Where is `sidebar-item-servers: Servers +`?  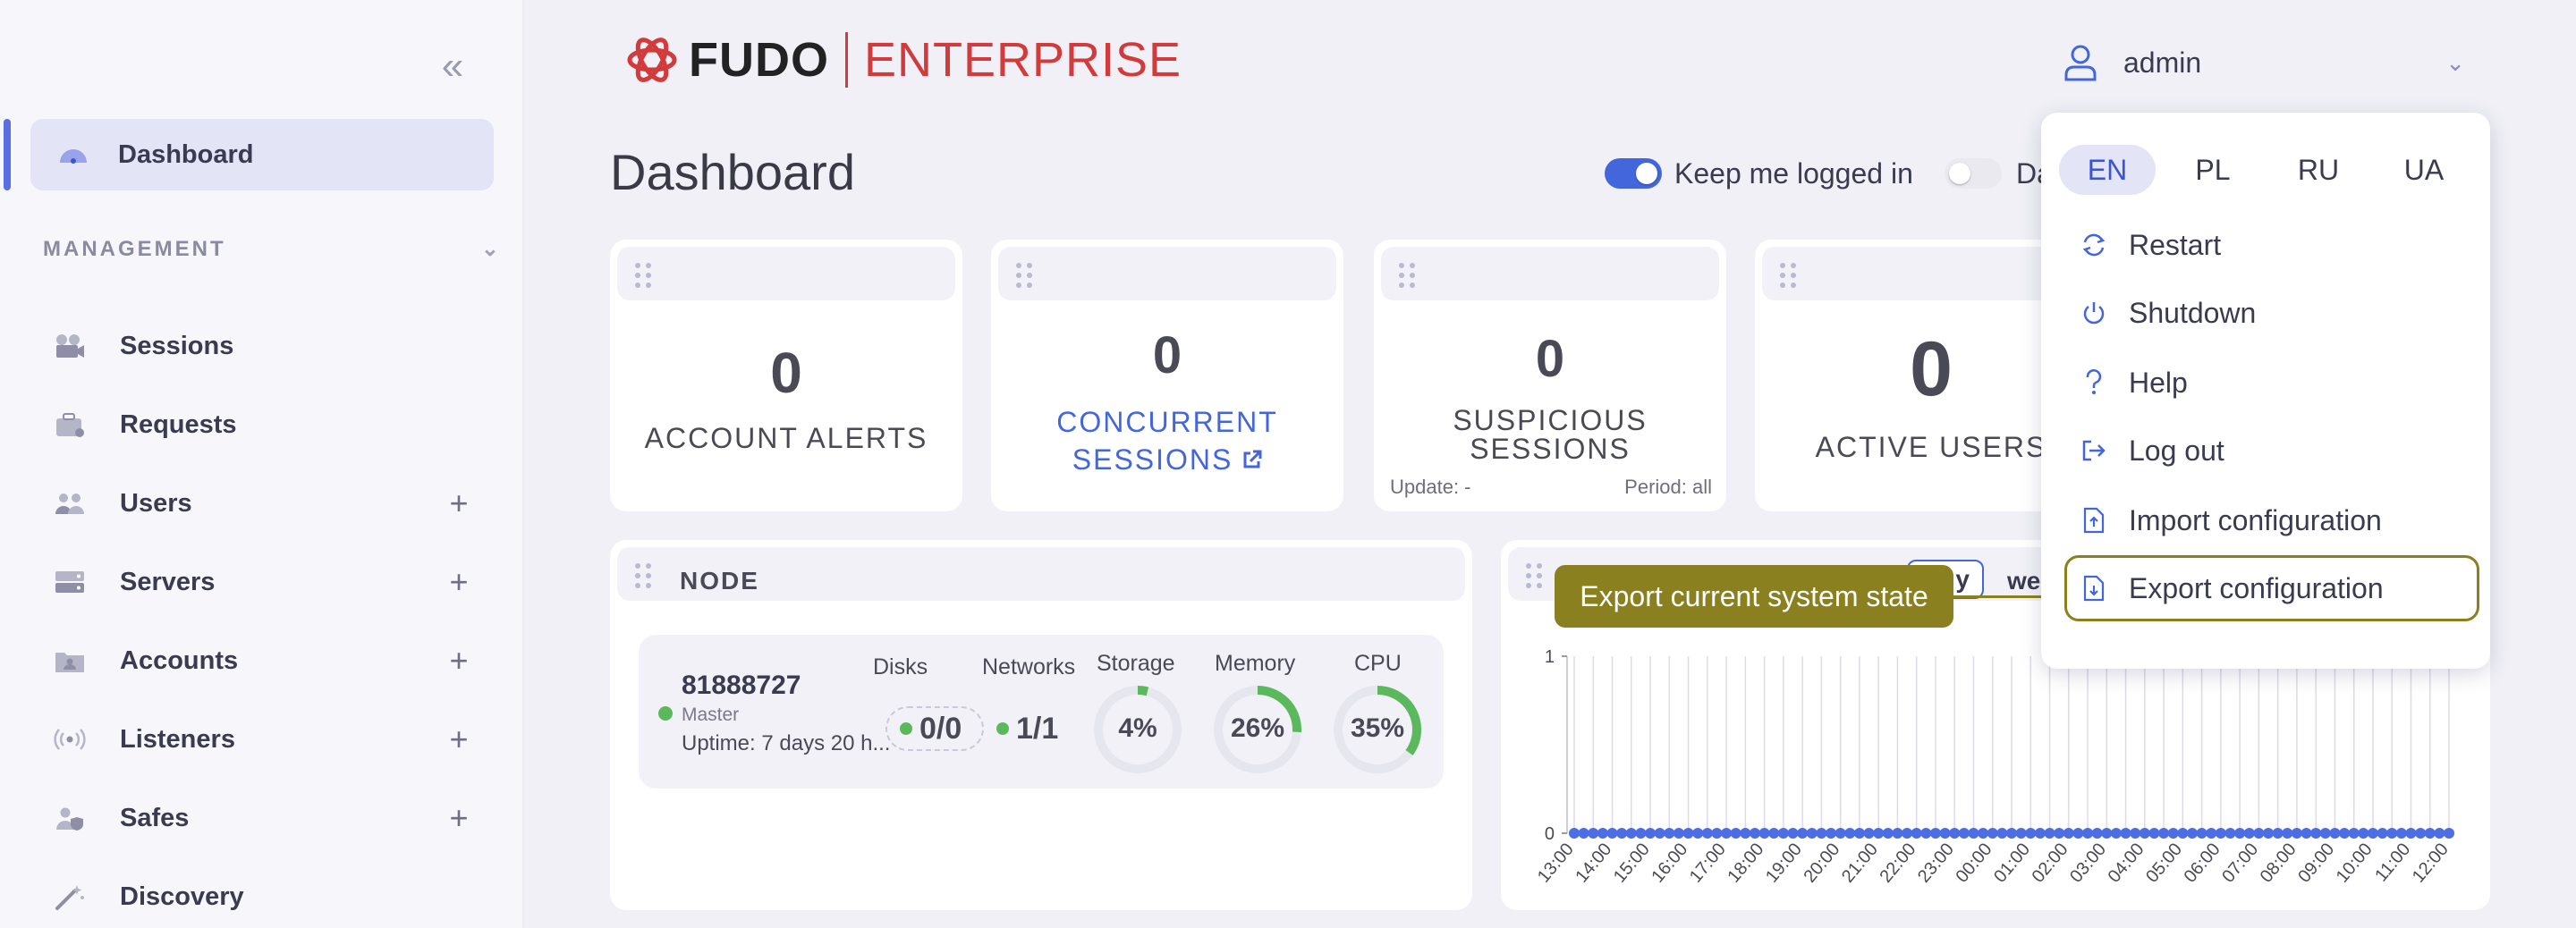 sidebar-item-servers: Servers + is located at coordinates (262, 582).